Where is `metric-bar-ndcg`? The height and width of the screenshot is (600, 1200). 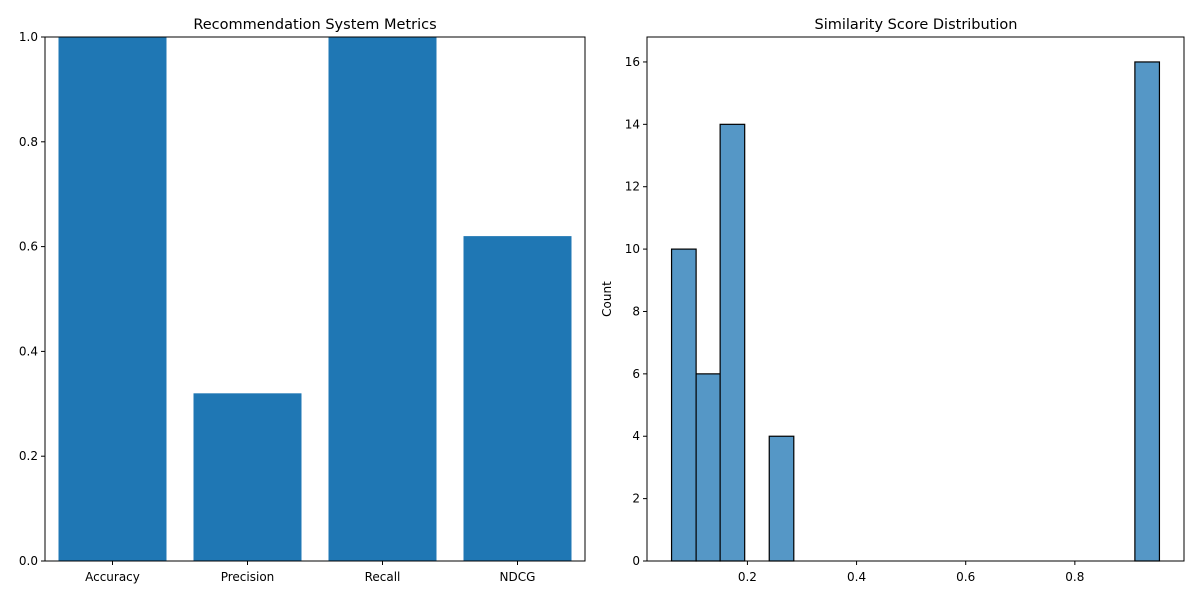 metric-bar-ndcg is located at coordinates (517, 398).